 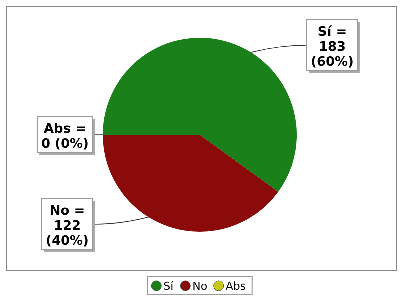 I want to click on text: Abs = 0 (0%), so click(x=65, y=137).